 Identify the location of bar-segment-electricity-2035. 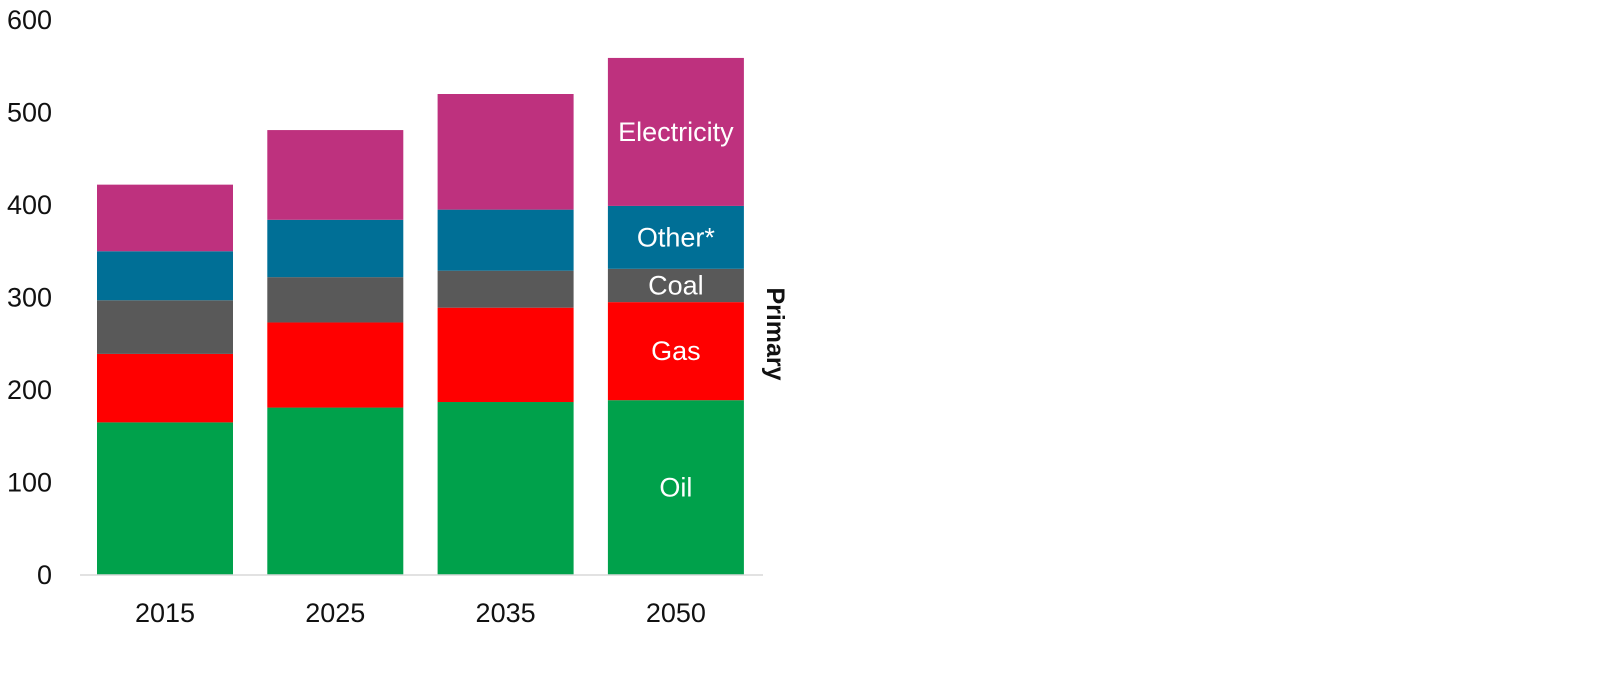
(505, 152).